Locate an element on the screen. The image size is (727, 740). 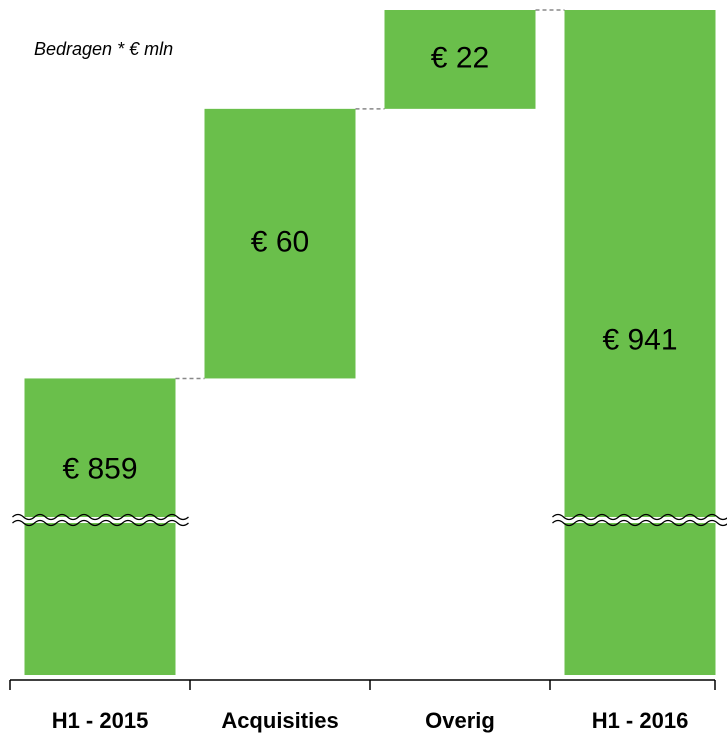
data-label: € 22 is located at coordinates (460, 57).